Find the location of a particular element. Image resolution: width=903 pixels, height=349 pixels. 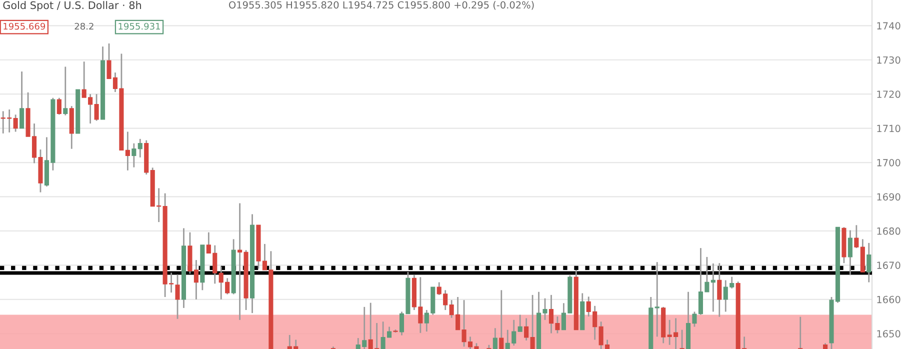

y-tick-label: 1740 is located at coordinates (888, 26).